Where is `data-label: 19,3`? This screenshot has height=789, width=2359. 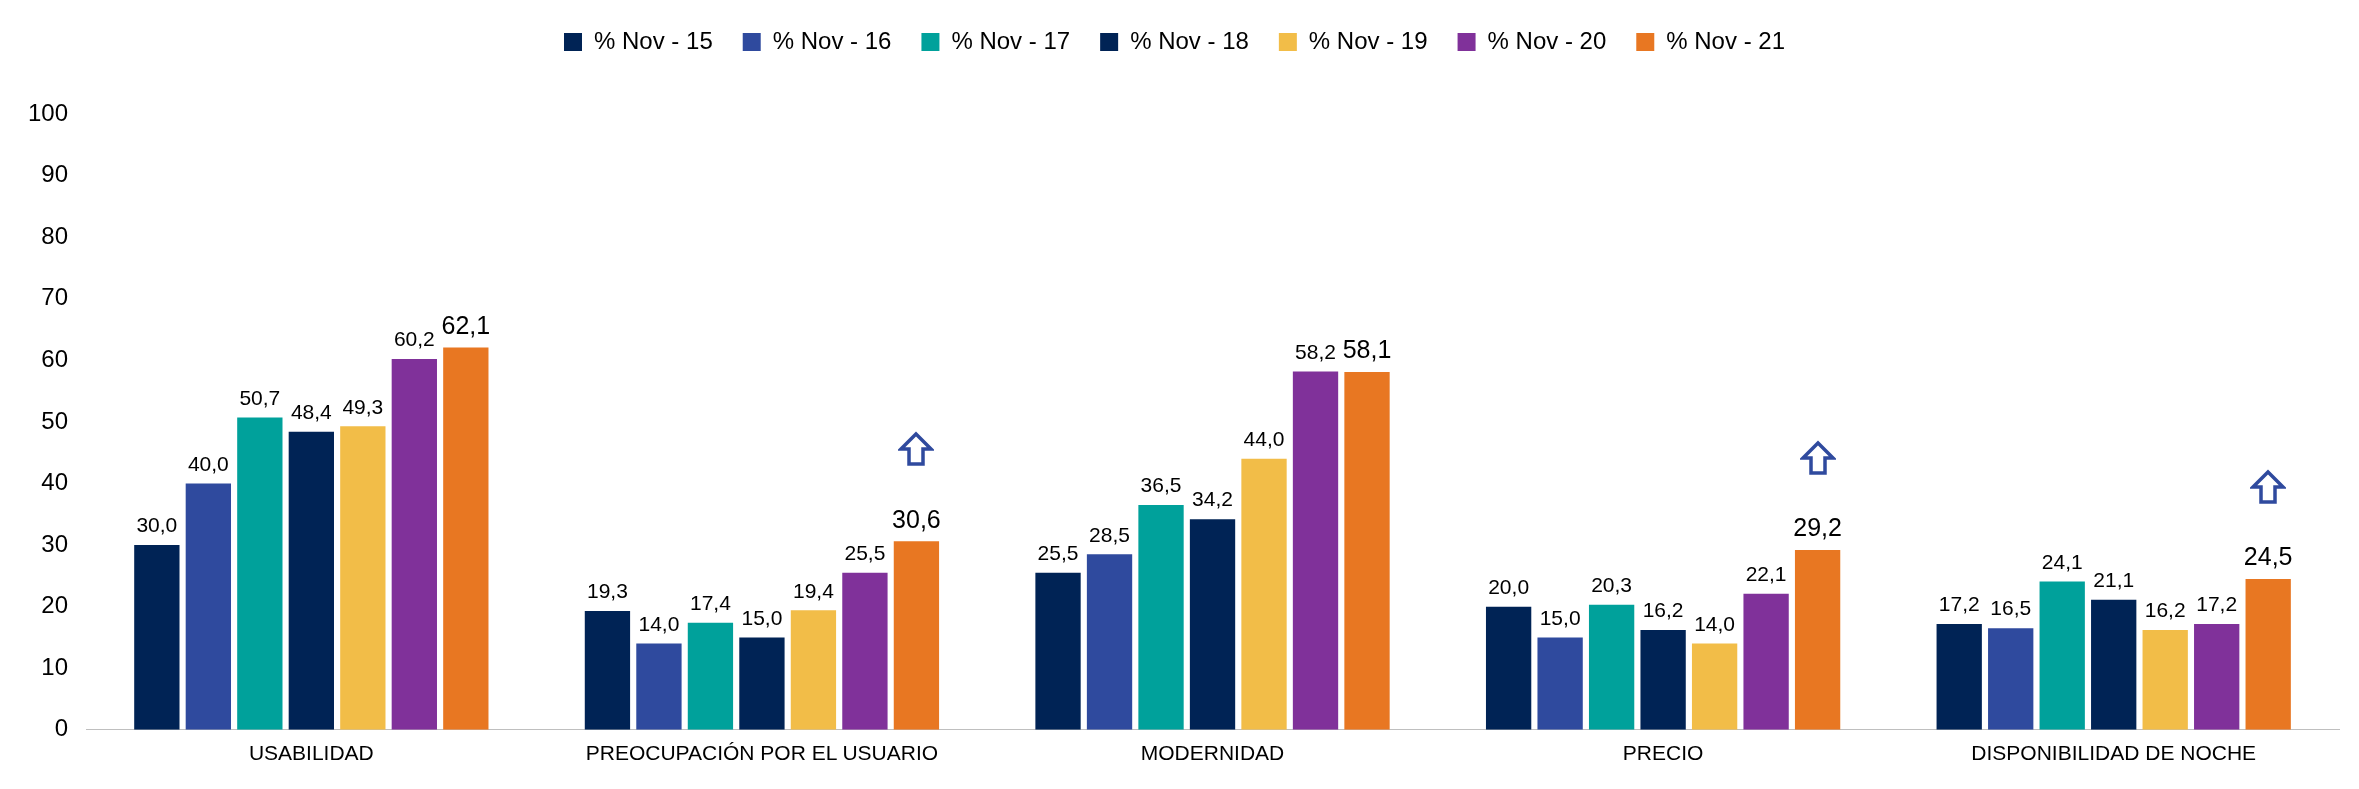
data-label: 19,3 is located at coordinates (607, 591).